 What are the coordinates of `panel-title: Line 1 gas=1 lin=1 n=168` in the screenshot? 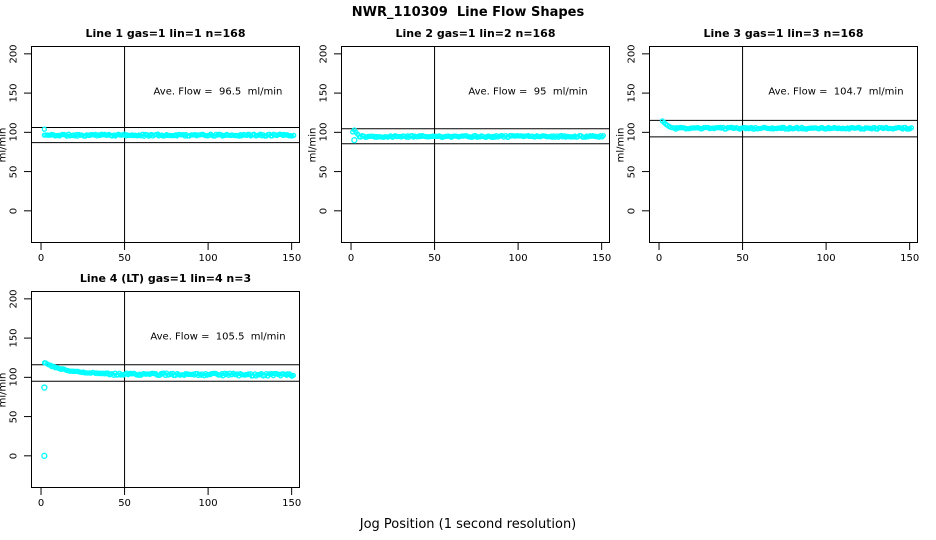 It's located at (165, 33).